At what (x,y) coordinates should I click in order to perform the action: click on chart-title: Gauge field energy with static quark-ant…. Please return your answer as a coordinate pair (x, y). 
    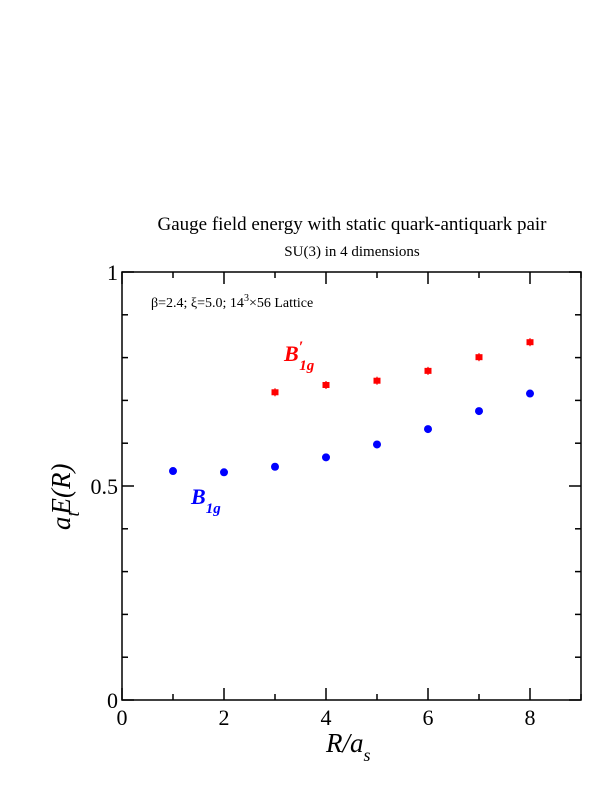
    Looking at the image, I should click on (352, 224).